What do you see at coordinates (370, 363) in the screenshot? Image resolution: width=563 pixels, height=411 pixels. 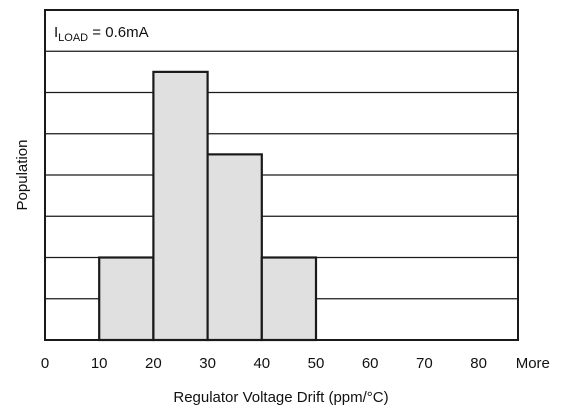 I see `x-tick-label-6: 60` at bounding box center [370, 363].